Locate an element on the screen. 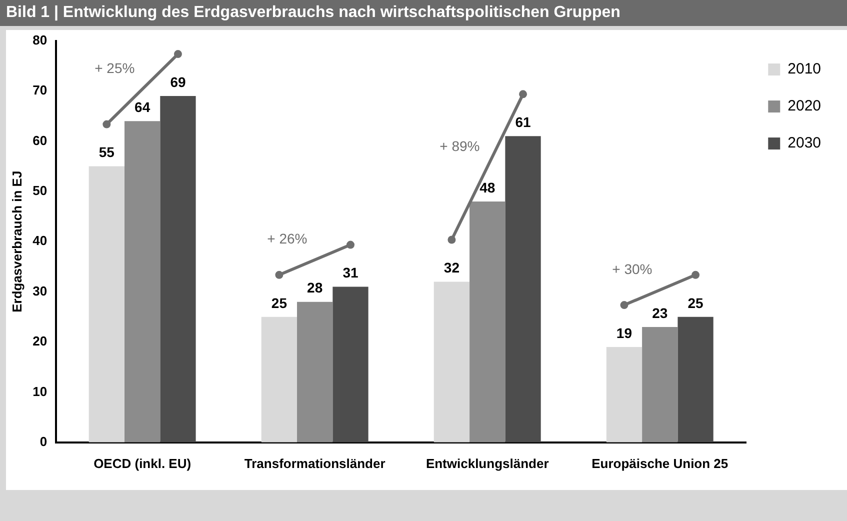 This screenshot has height=521, width=847. legend-label: 2010 is located at coordinates (805, 69).